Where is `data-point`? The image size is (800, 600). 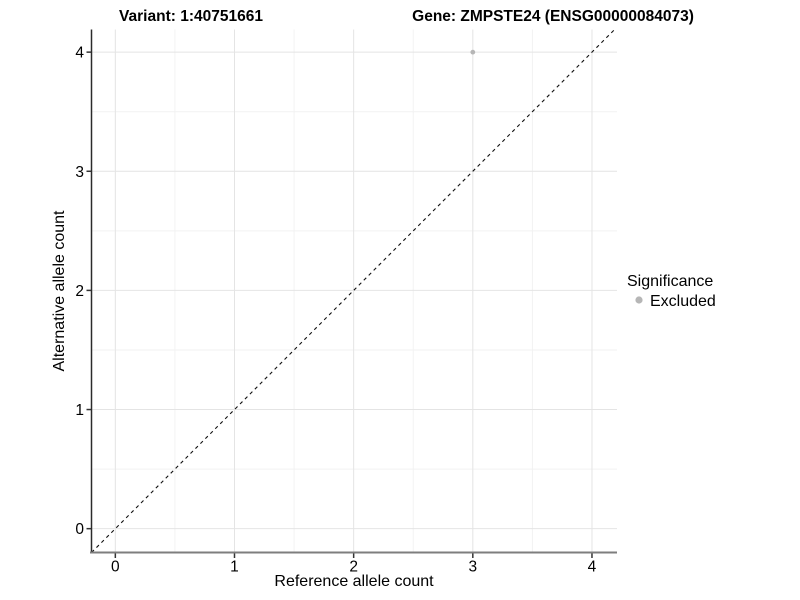
data-point is located at coordinates (473, 52).